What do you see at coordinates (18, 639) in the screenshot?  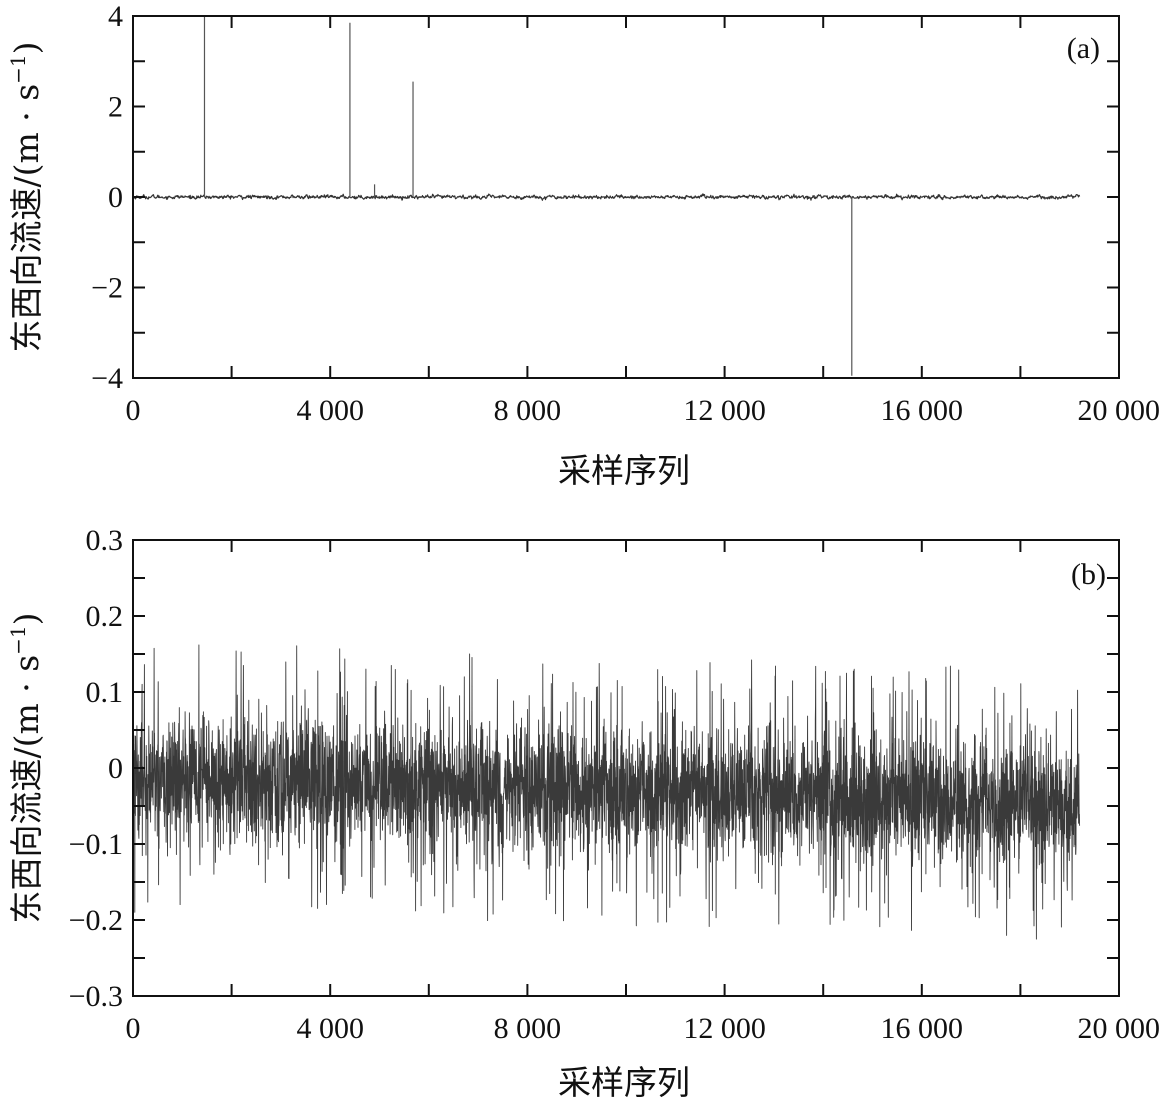 I see `y-axis-title-b-sup: −1` at bounding box center [18, 639].